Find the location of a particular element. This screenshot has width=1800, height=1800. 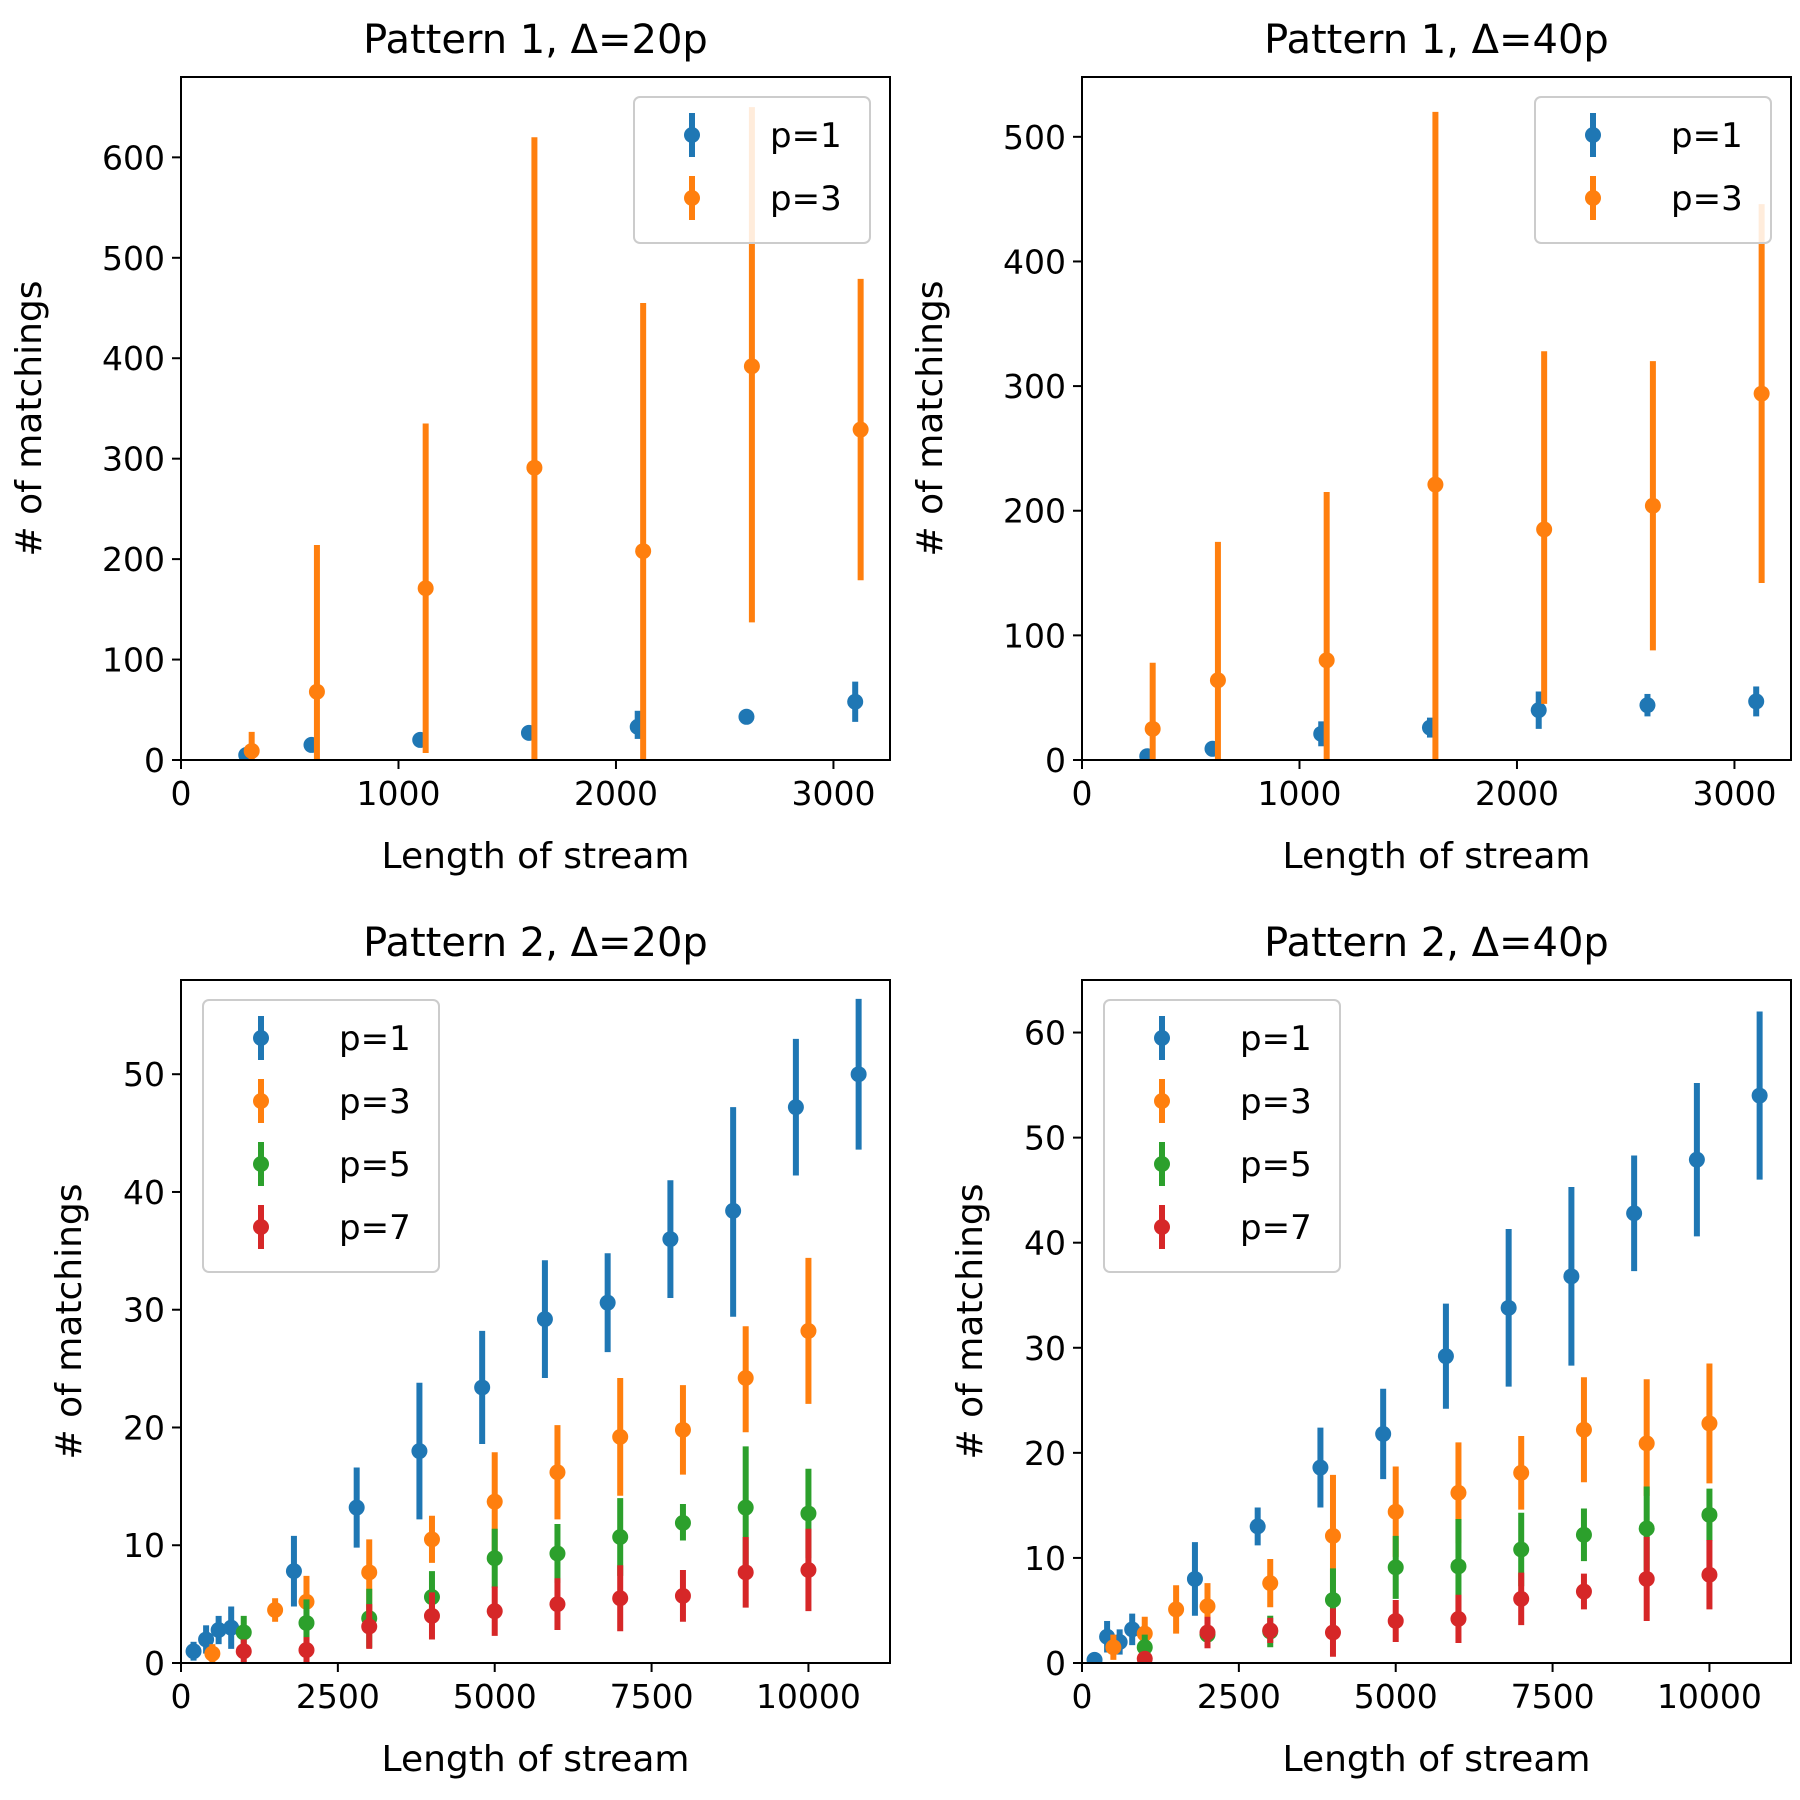

legend-label: p=7 is located at coordinates (375, 1228).